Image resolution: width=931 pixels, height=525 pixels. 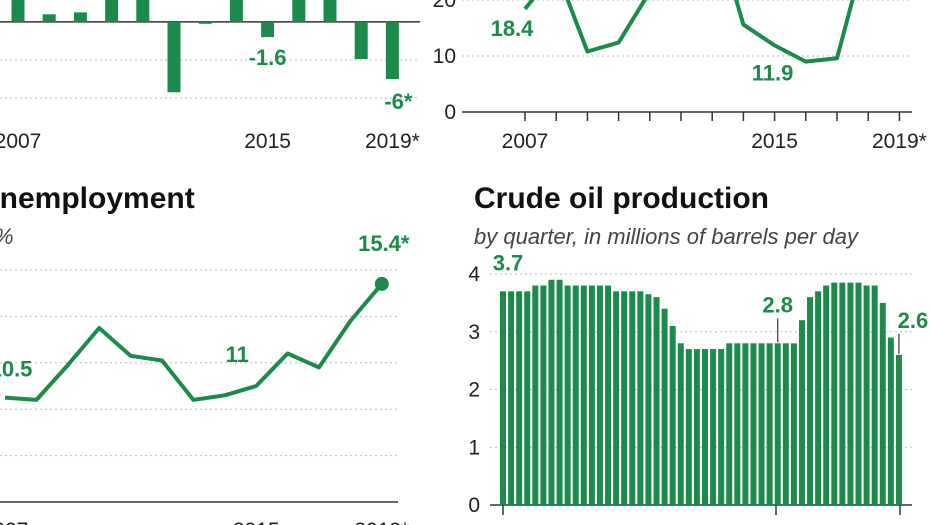 I want to click on end-marker, so click(x=381, y=283).